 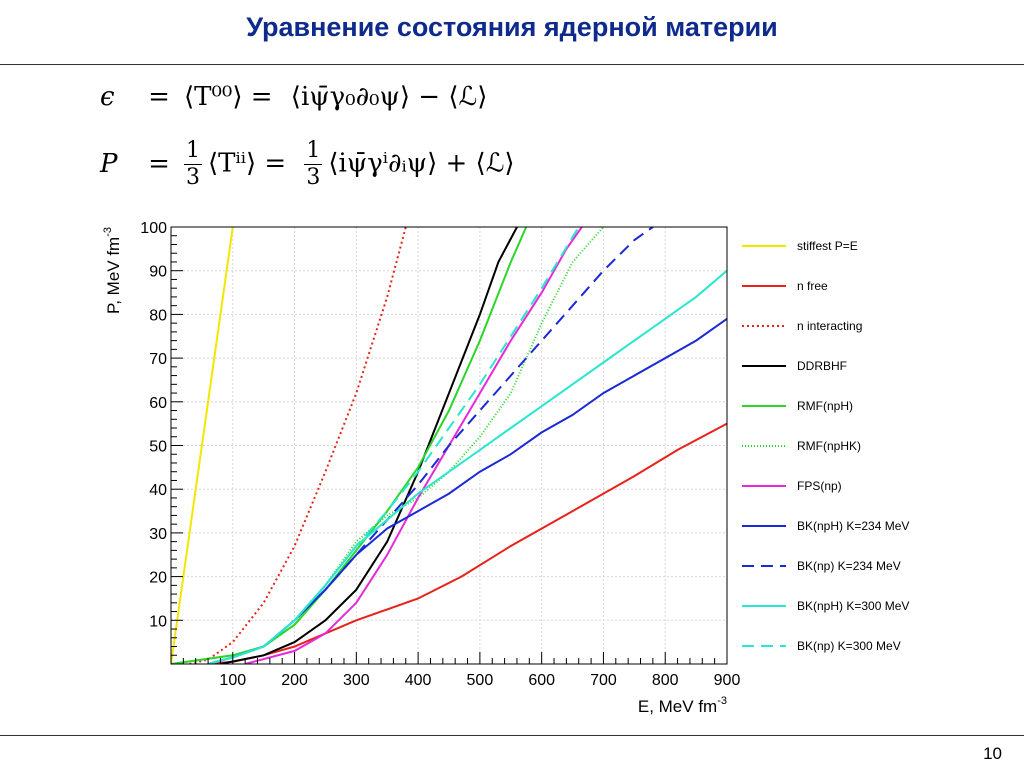 I want to click on legend-item: BK(npH) K=300 MeV, so click(x=872, y=606).